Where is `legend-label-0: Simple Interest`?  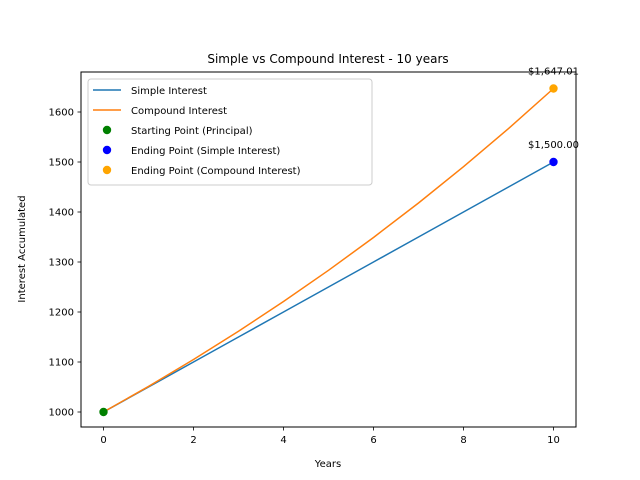
legend-label-0: Simple Interest is located at coordinates (169, 91).